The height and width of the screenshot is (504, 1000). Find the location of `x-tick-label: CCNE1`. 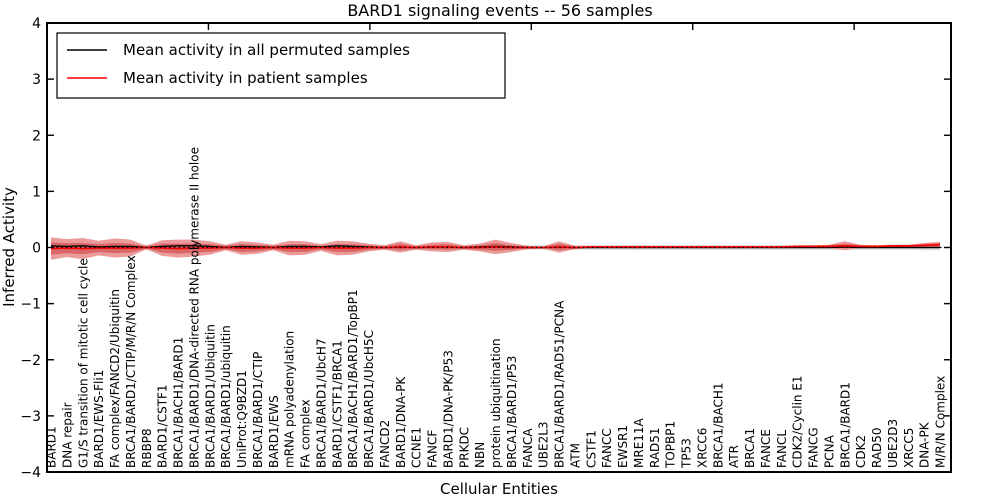

x-tick-label: CCNE1 is located at coordinates (417, 447).